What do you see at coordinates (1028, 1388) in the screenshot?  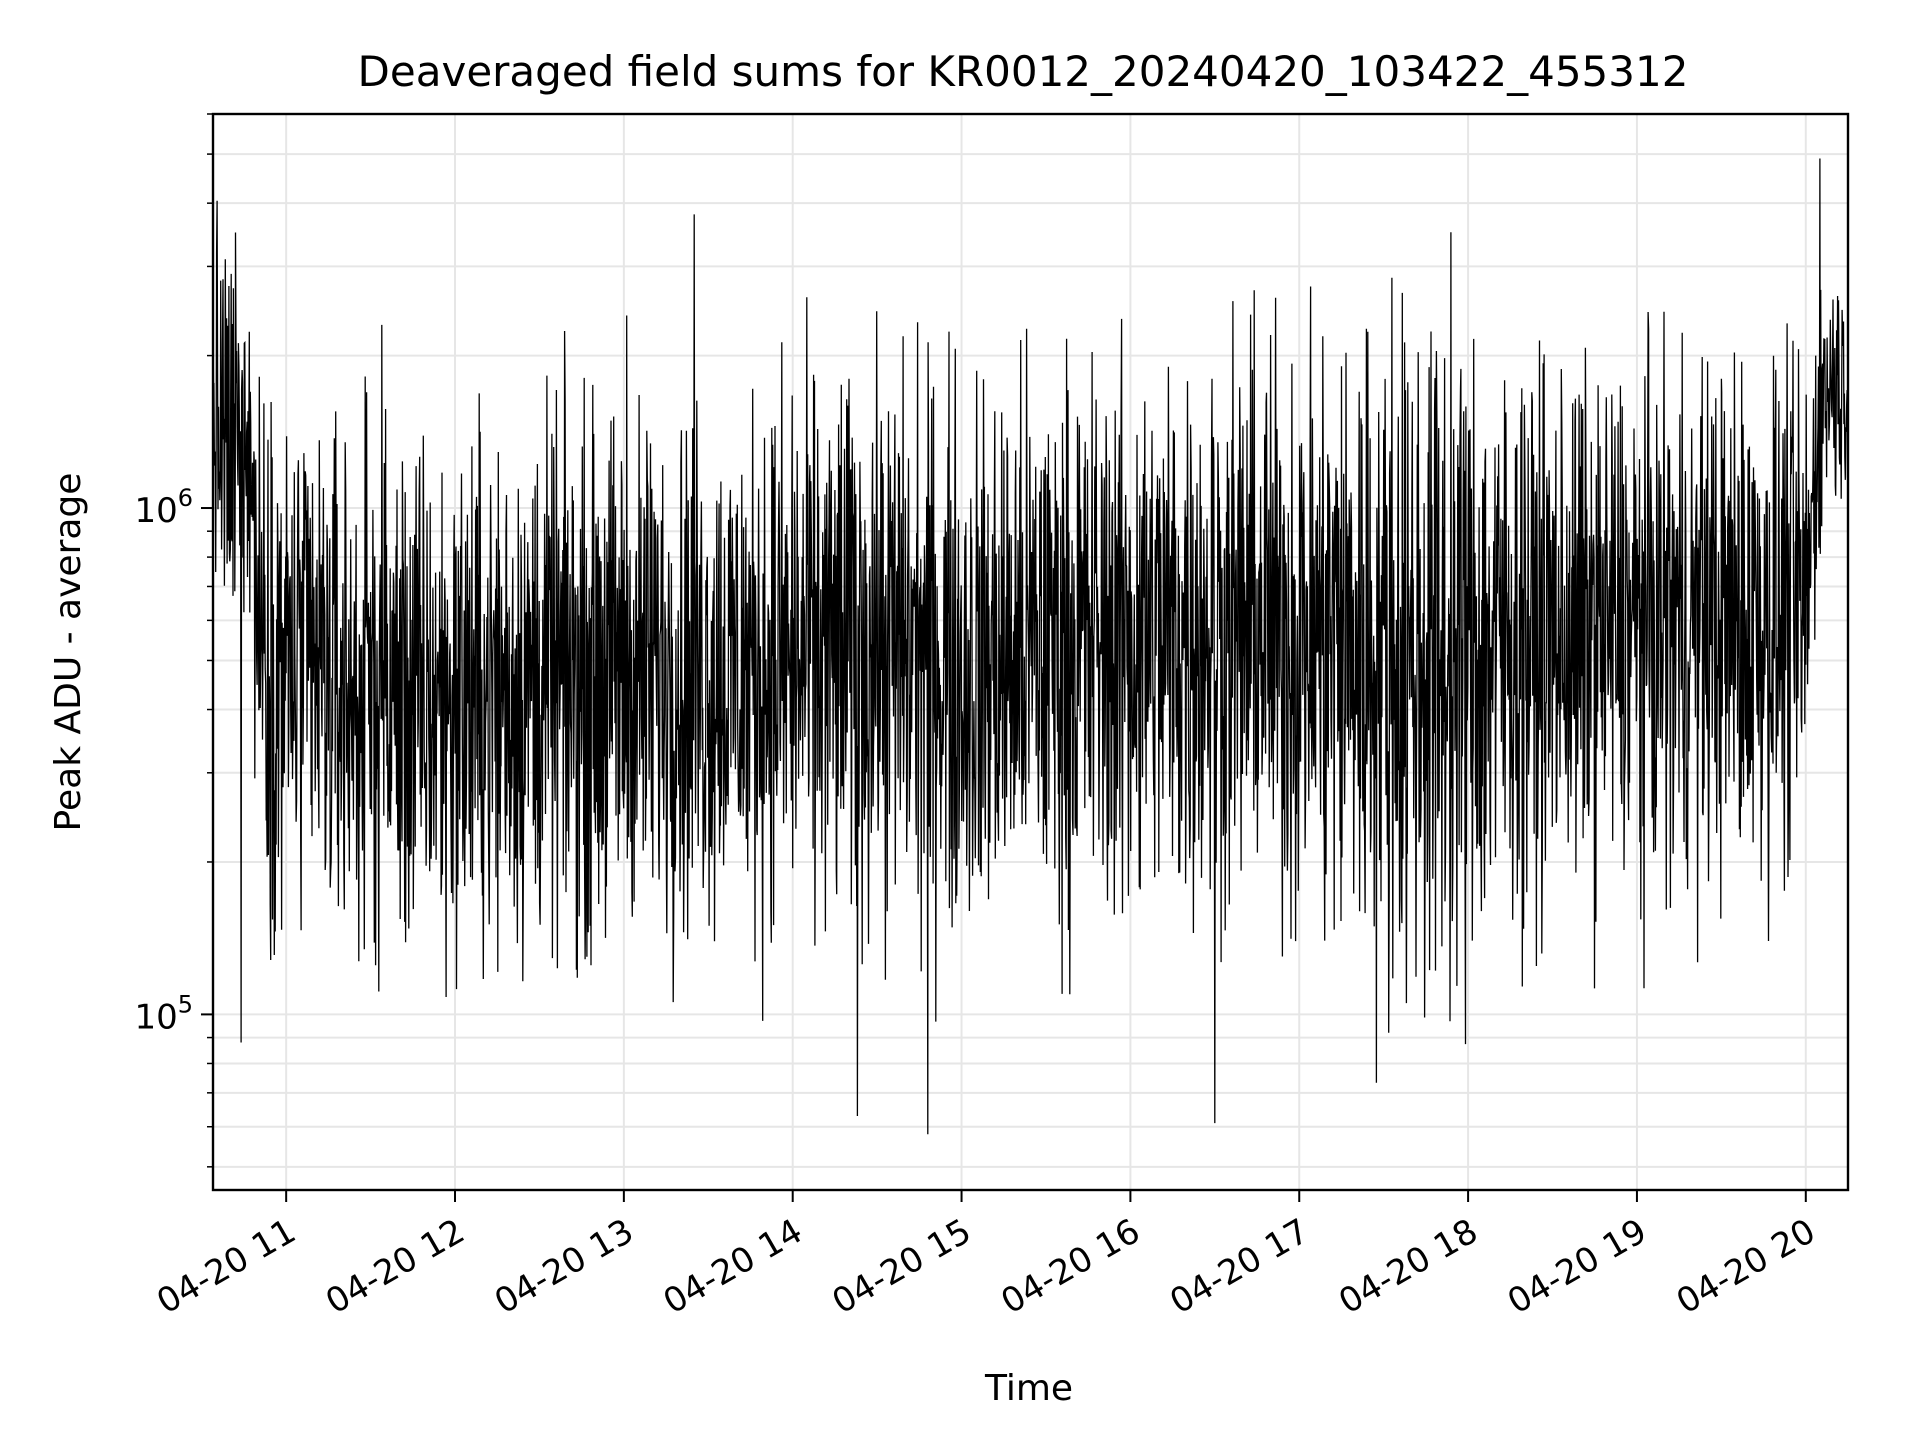 I see `x-axis-label: Time` at bounding box center [1028, 1388].